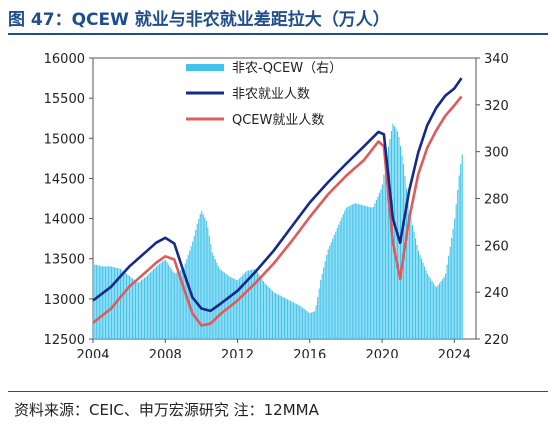  I want to click on source-note: 资料来源：CEIC、申万宏源研究 注：12MMA, so click(166, 410).